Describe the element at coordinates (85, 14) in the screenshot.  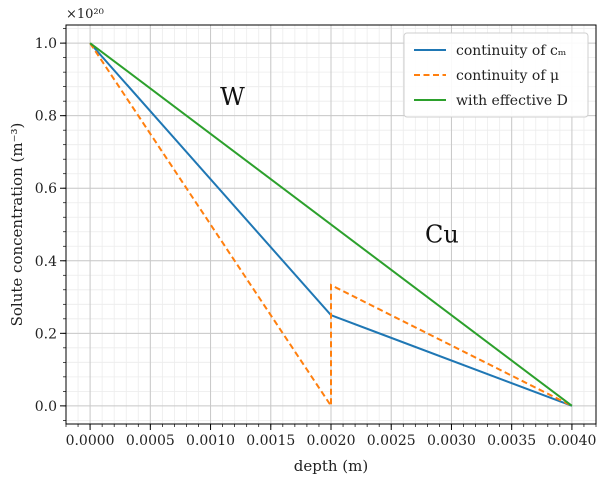
I see `y-offset-label: ×10²⁰` at that location.